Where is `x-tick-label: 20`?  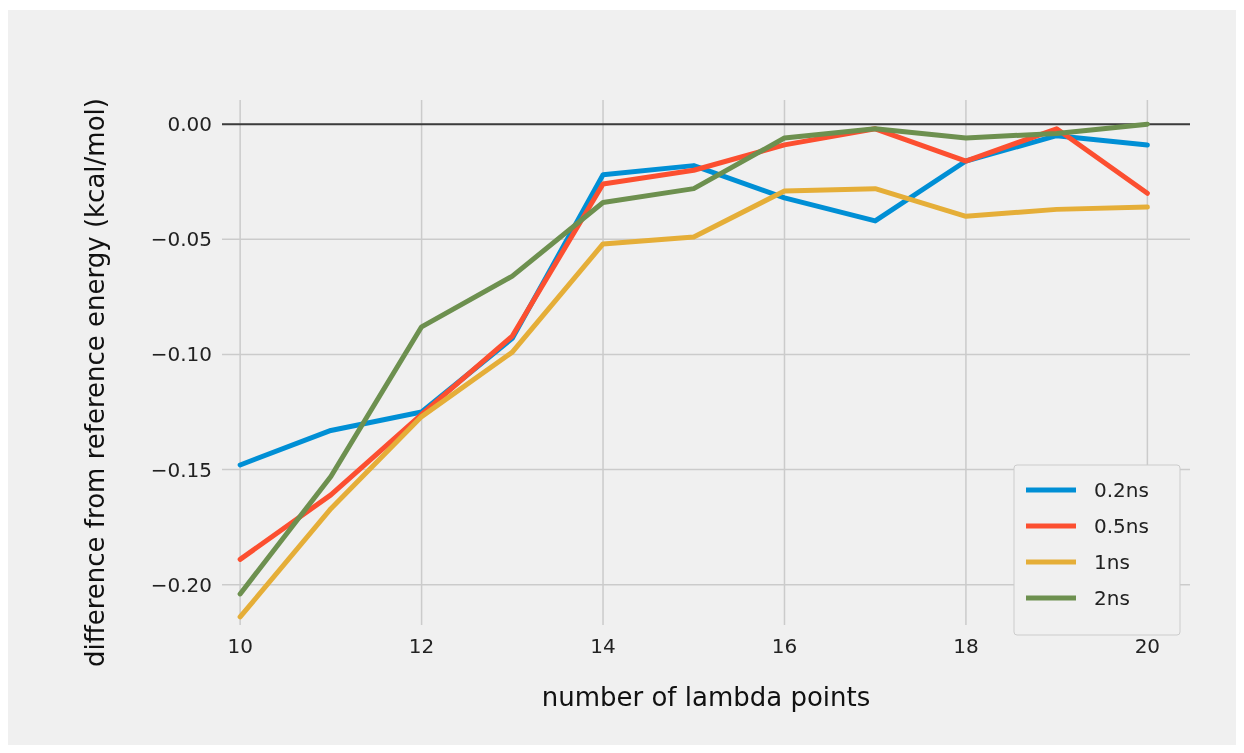
x-tick-label: 20 is located at coordinates (1147, 646).